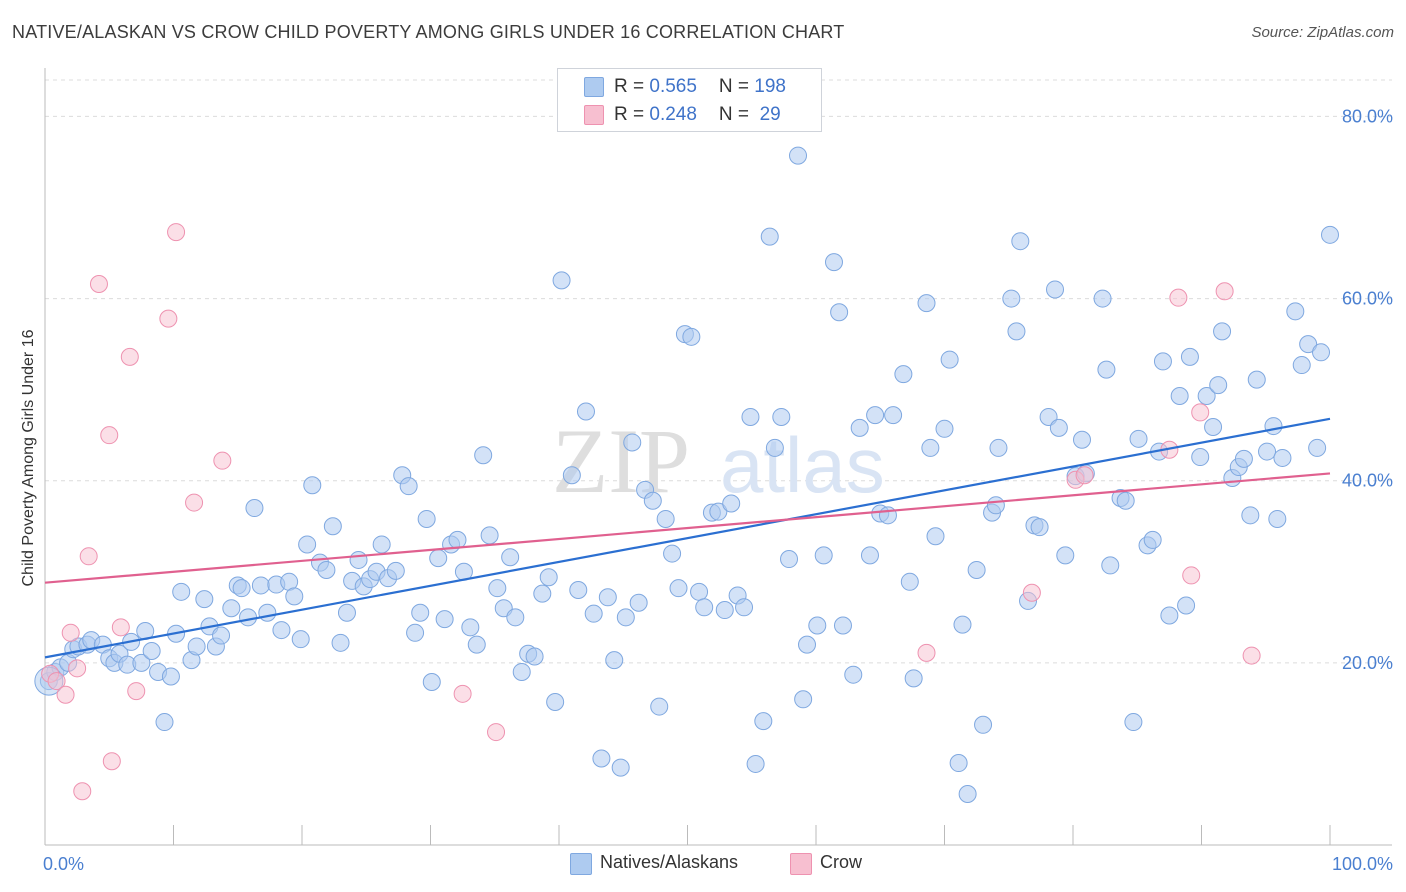  I want to click on legend-r-value-2: 0.248, so click(673, 114).